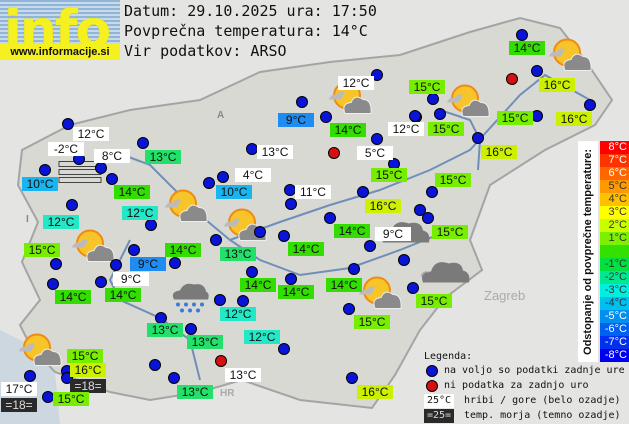 This screenshot has height=424, width=629. Describe the element at coordinates (614, 147) in the screenshot. I see `scale-item: 8°C` at that location.